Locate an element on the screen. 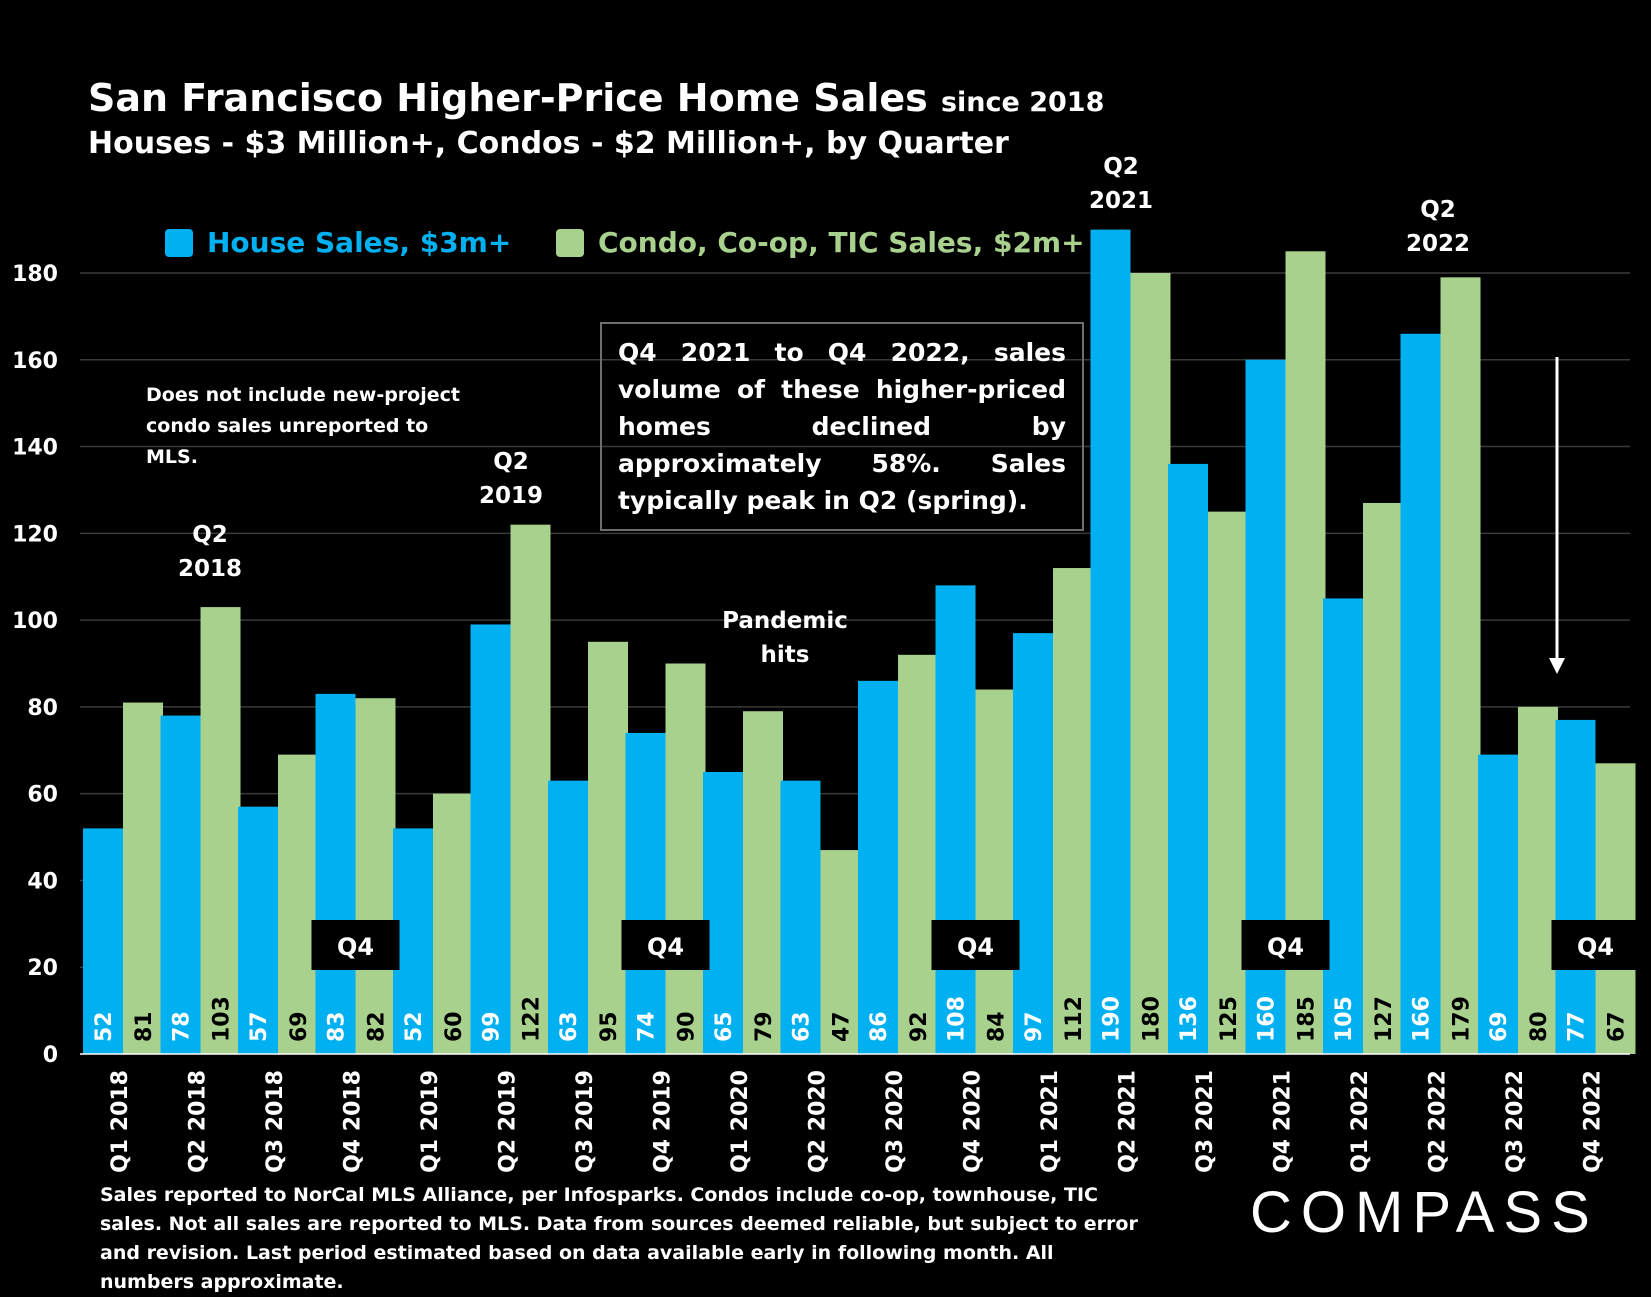  peak-2022-year: 2022 is located at coordinates (1437, 244).